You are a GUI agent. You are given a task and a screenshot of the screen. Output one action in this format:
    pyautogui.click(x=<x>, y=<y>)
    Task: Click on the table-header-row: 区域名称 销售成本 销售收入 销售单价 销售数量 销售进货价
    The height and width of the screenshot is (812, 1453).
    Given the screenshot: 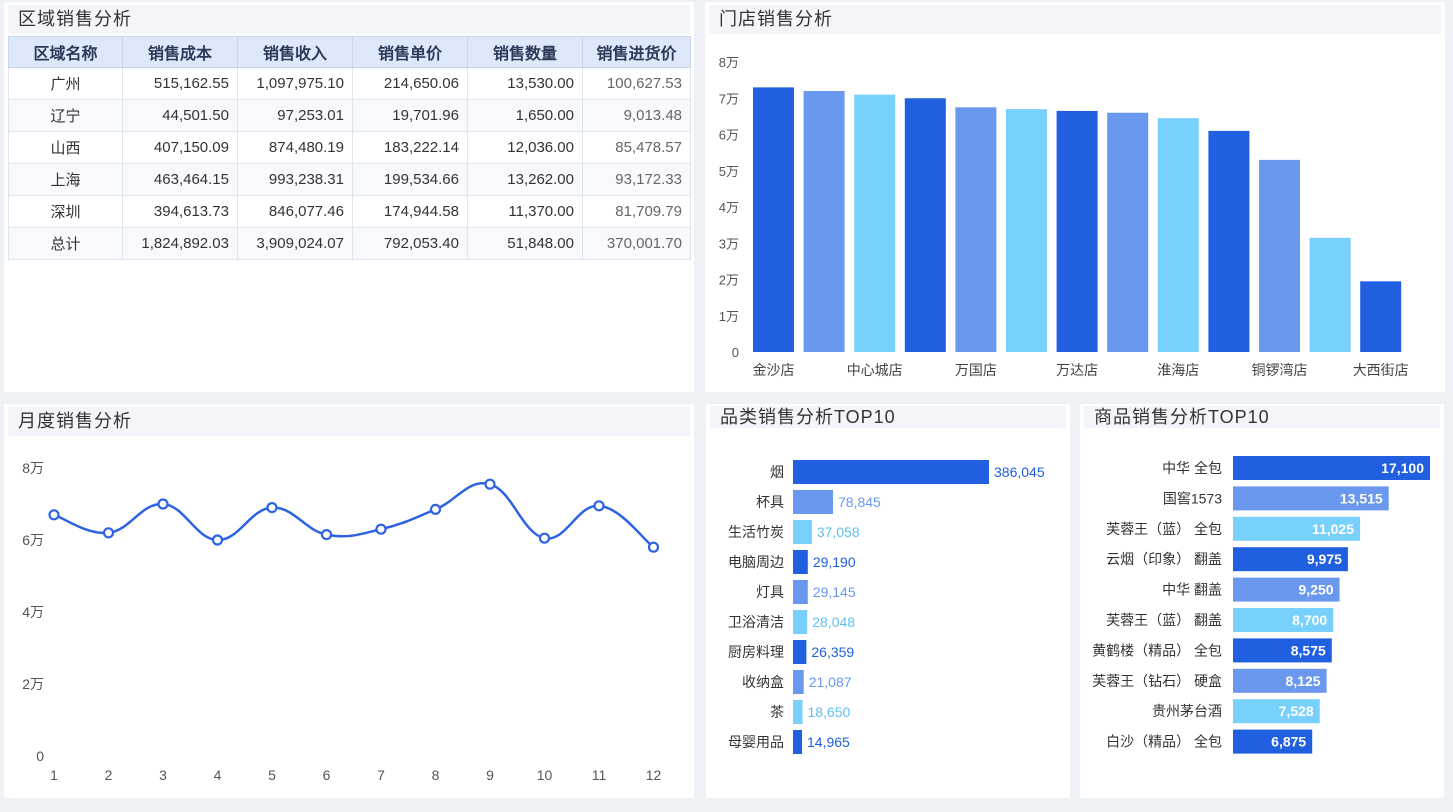 What is the action you would take?
    pyautogui.click(x=349, y=52)
    